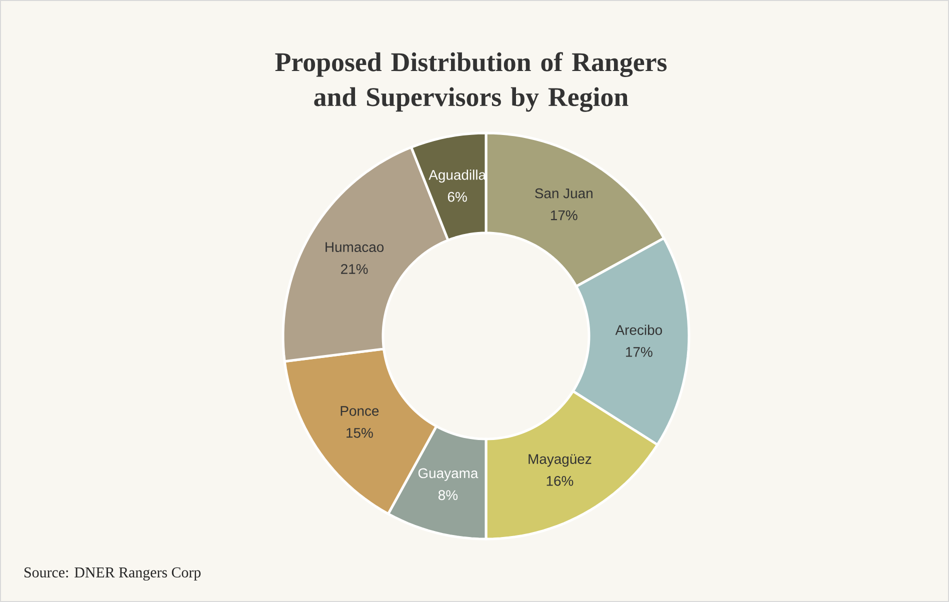  What do you see at coordinates (638, 329) in the screenshot?
I see `slice-label: Arecibo` at bounding box center [638, 329].